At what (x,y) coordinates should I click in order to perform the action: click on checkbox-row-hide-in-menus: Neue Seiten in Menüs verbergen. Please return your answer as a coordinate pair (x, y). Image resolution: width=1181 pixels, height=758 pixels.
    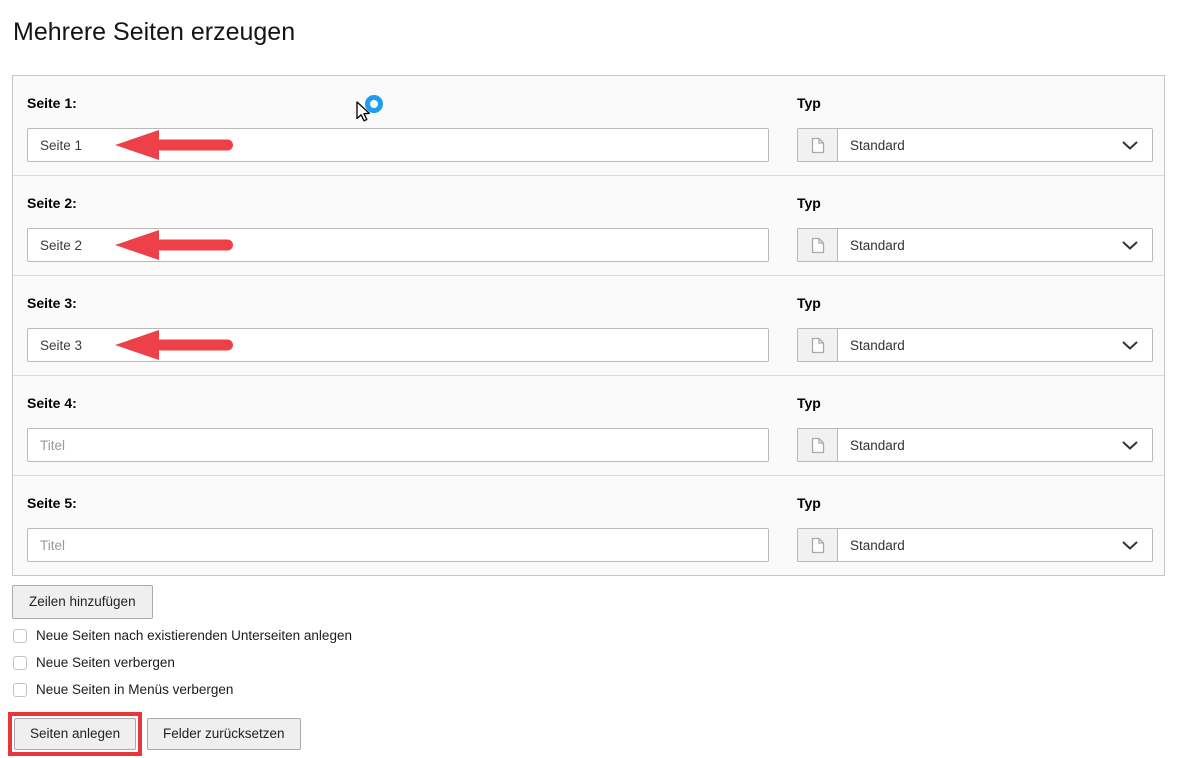
    Looking at the image, I should click on (182, 690).